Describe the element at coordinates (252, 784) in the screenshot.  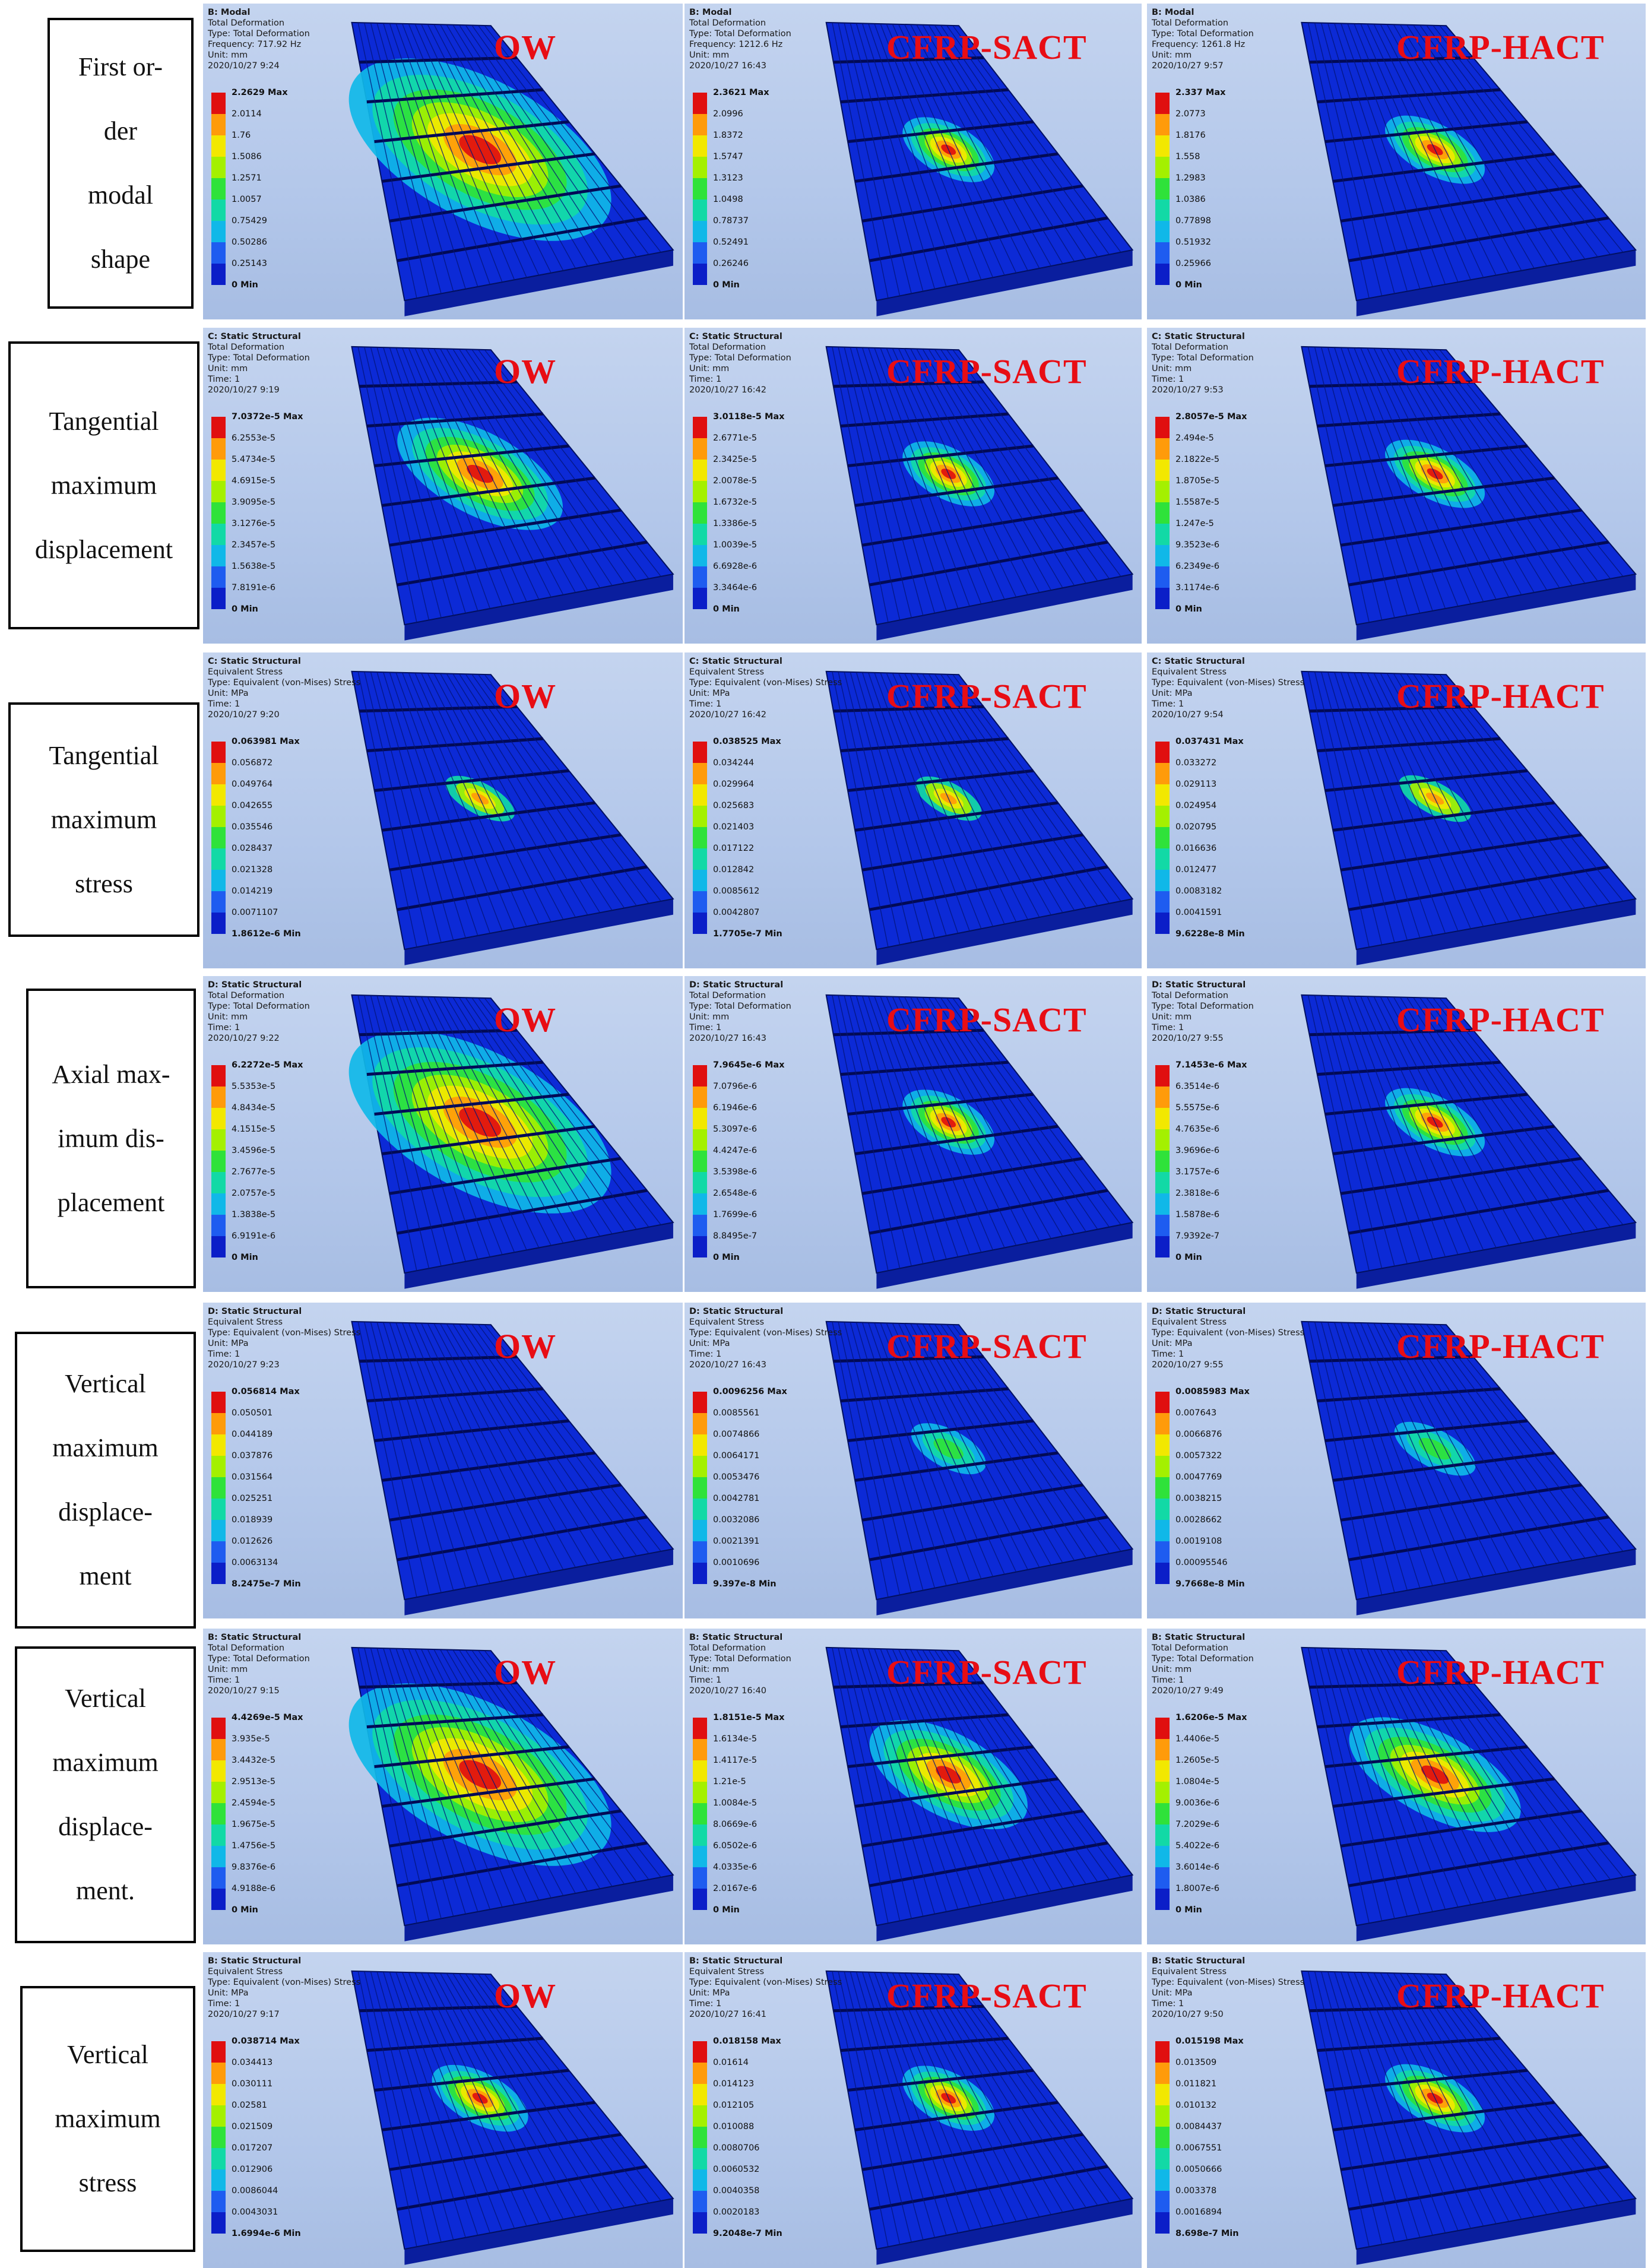
I see `legend-value-label: 0.049764` at that location.